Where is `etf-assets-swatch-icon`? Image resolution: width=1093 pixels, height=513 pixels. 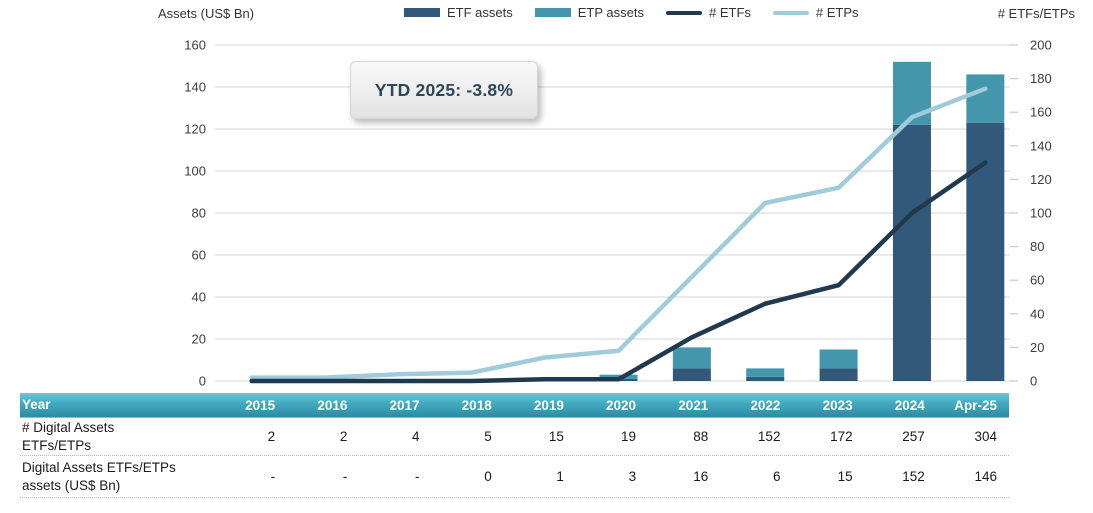
etf-assets-swatch-icon is located at coordinates (422, 12).